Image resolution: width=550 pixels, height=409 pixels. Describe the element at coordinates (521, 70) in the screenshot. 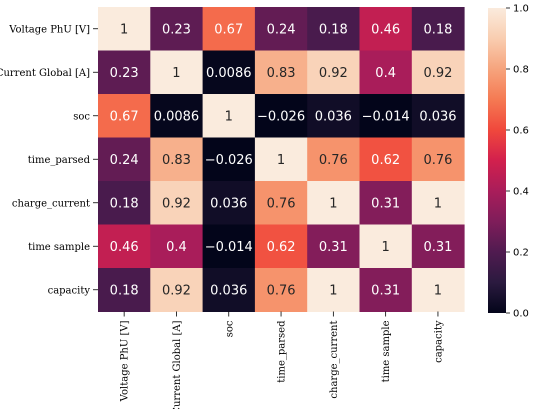

I see `colorbar-tick-label: 0.8` at that location.